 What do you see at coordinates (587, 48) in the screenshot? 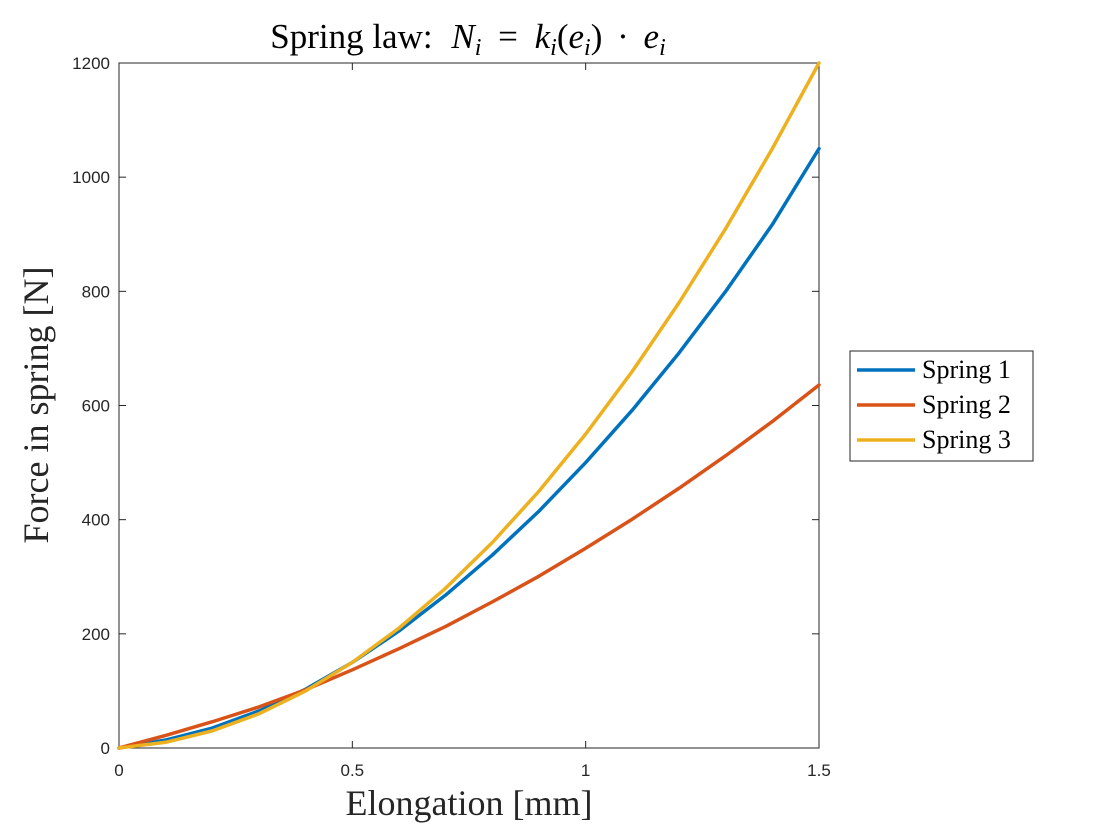
I see `title-sub-3: i` at bounding box center [587, 48].